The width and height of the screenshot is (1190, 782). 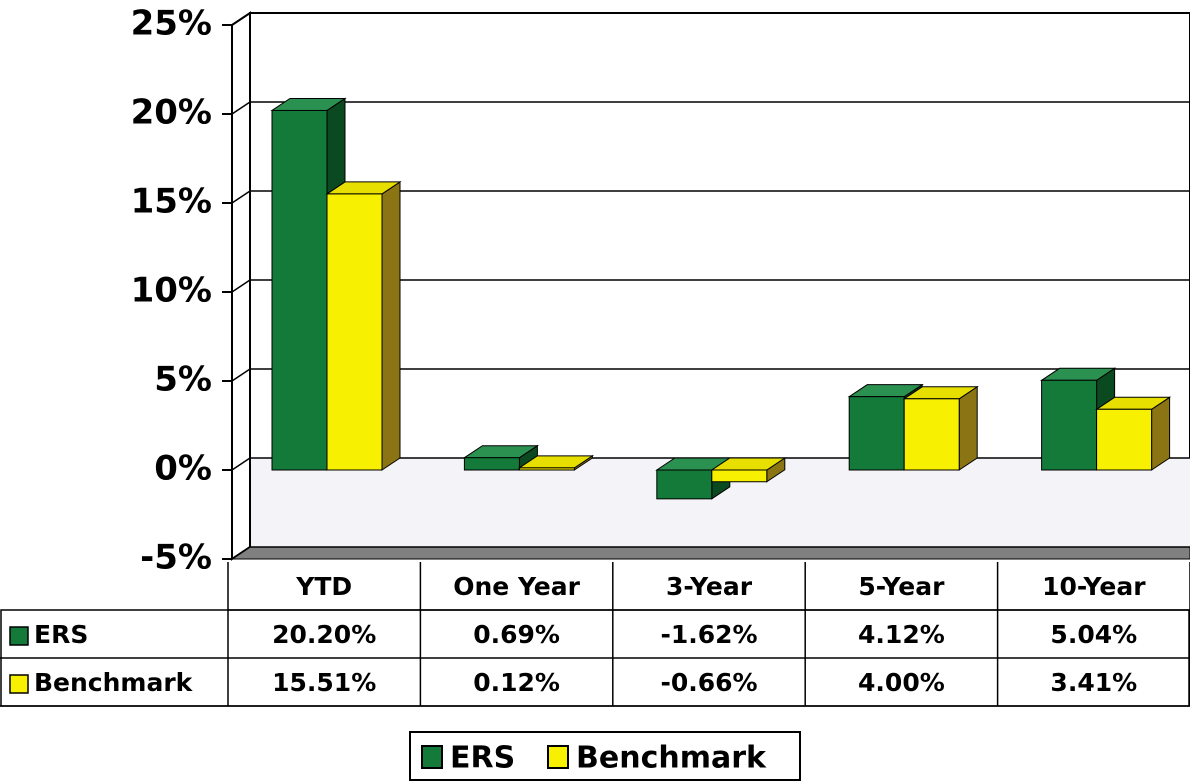 What do you see at coordinates (516, 634) in the screenshot?
I see `data-label: 0.69%` at bounding box center [516, 634].